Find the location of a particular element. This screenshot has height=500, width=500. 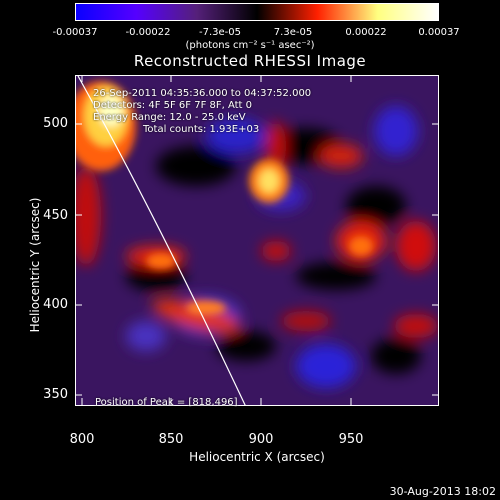

y-tick: 400 is located at coordinates (55, 304).